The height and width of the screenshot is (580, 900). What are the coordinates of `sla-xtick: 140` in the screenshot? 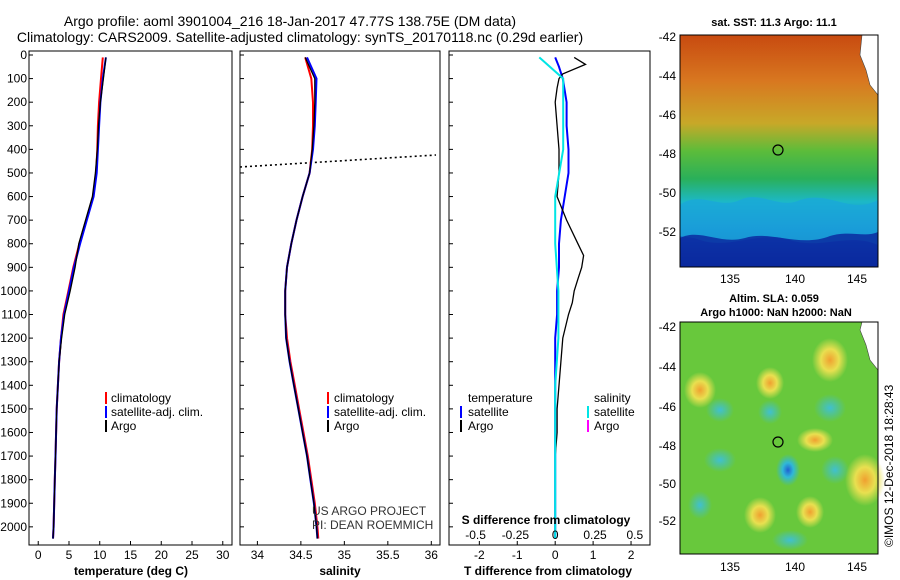 It's located at (795, 567).